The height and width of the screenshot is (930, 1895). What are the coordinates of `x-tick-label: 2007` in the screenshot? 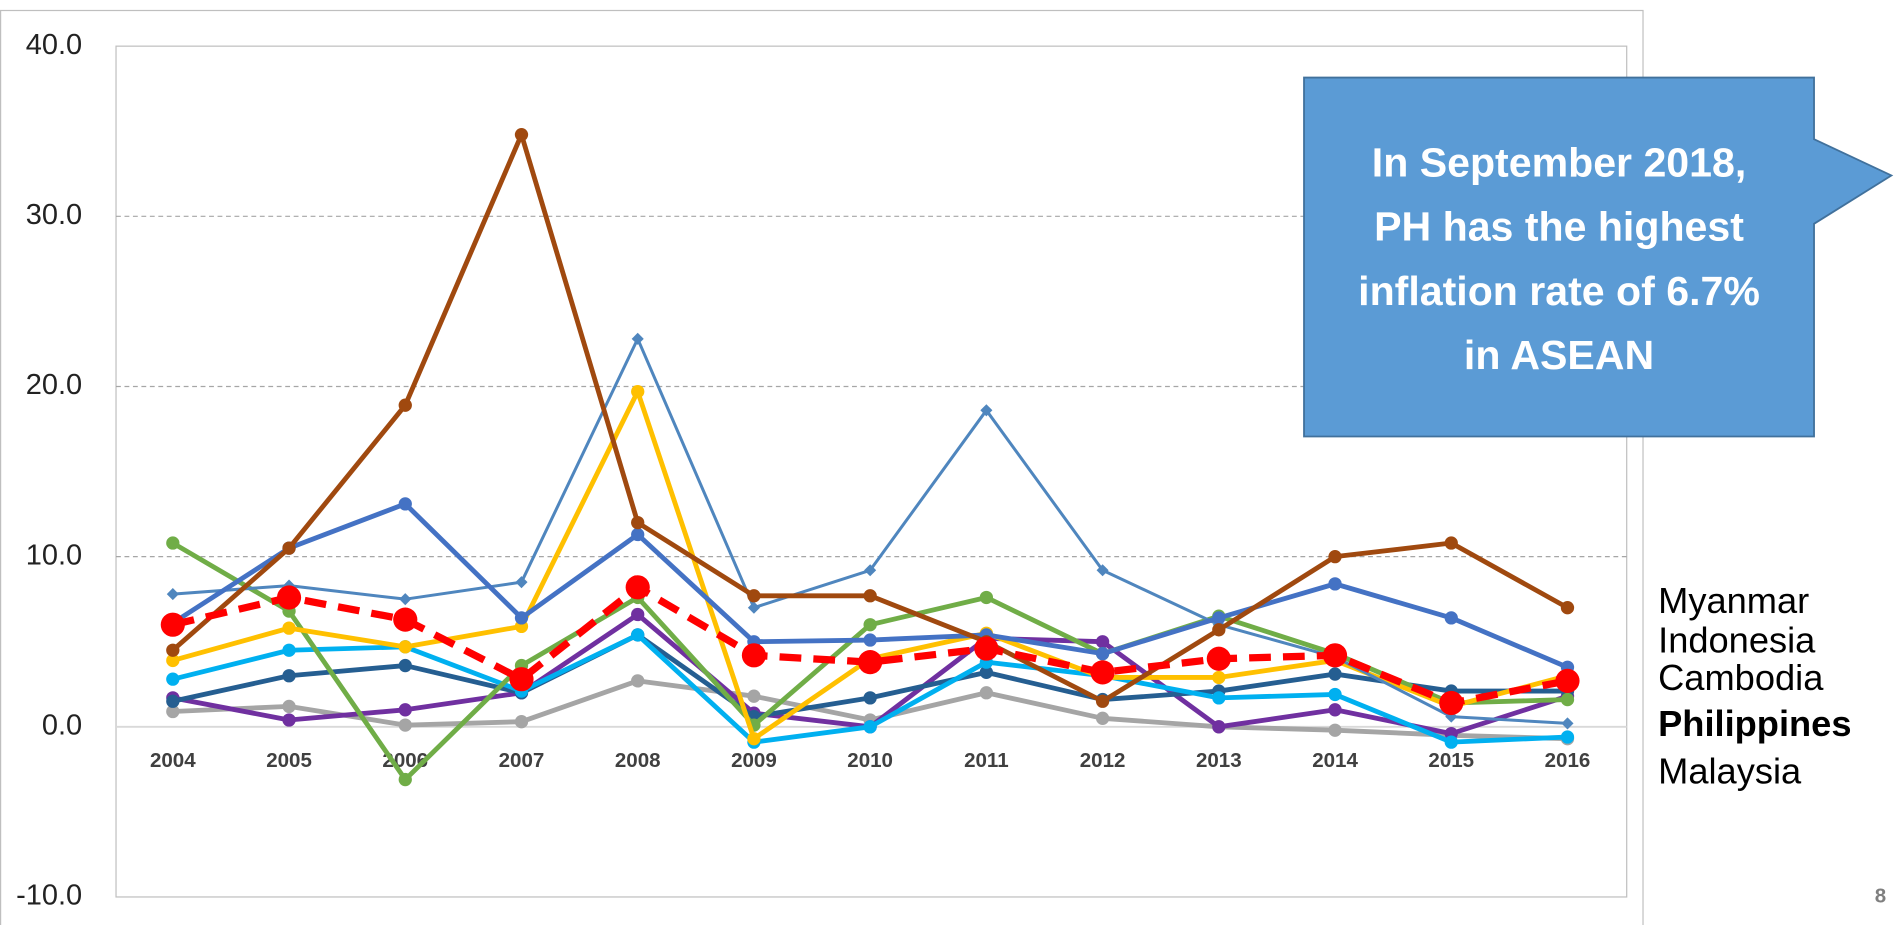 It's located at (522, 760).